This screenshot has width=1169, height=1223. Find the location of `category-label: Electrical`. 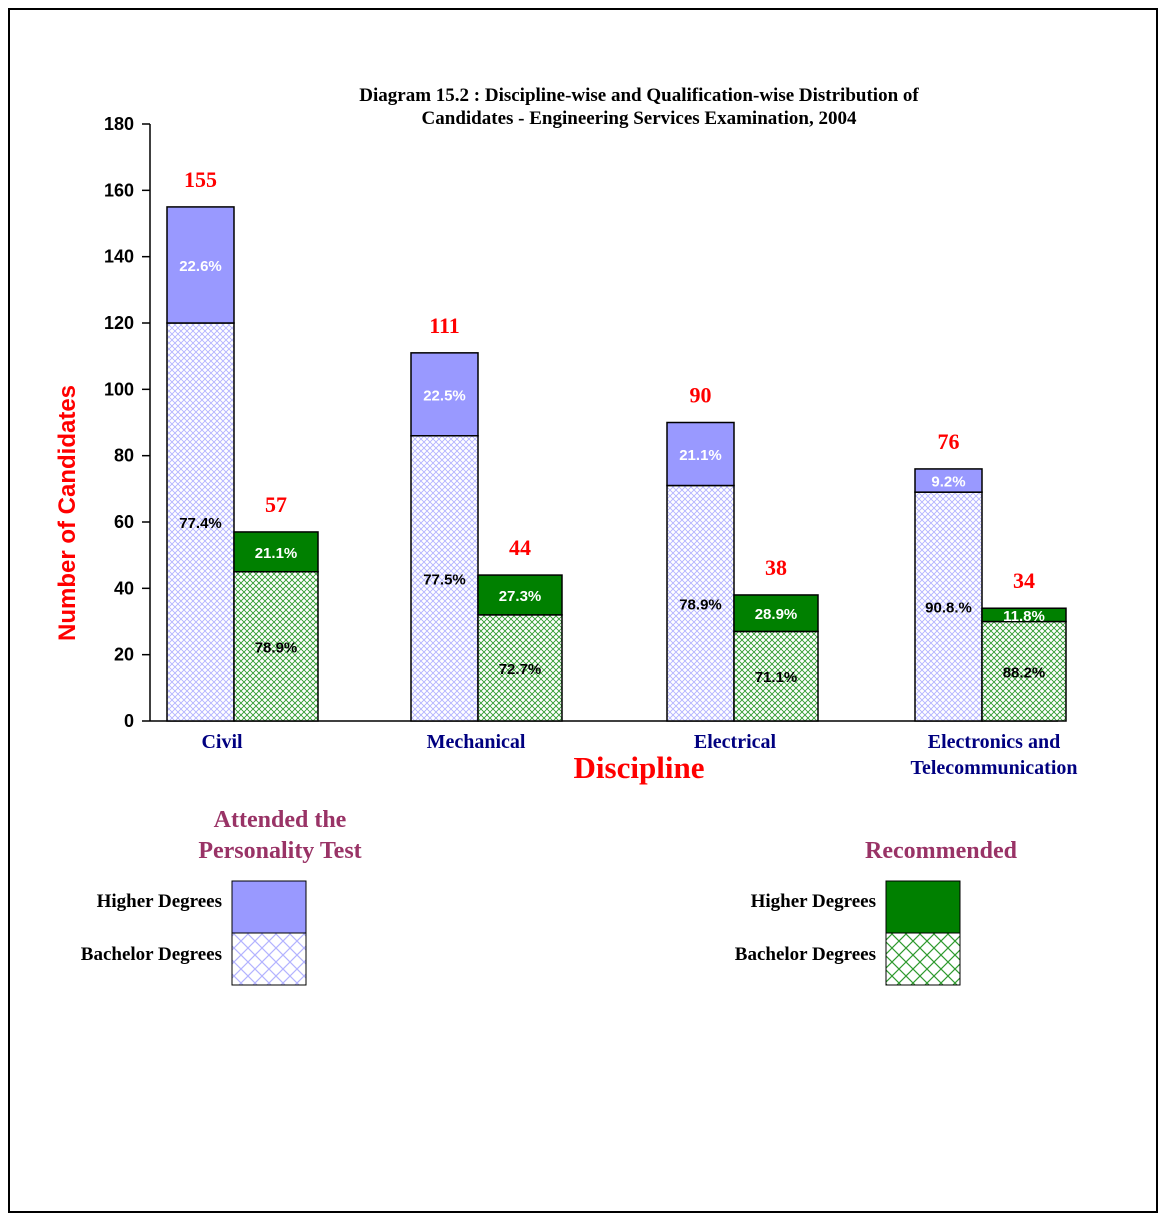

category-label: Electrical is located at coordinates (735, 742).